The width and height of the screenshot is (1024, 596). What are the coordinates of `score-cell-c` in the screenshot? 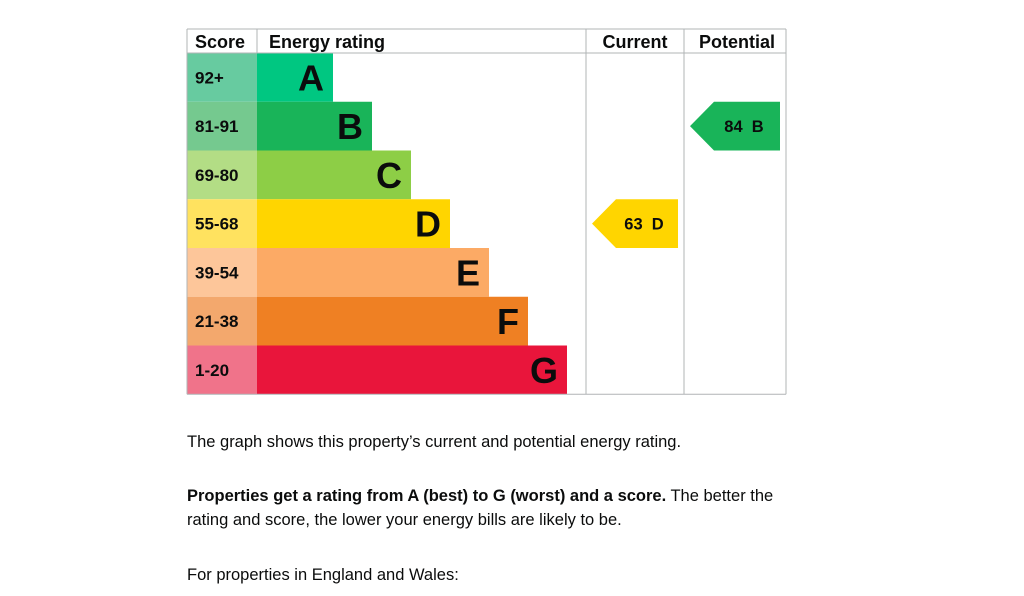 It's located at (222, 175).